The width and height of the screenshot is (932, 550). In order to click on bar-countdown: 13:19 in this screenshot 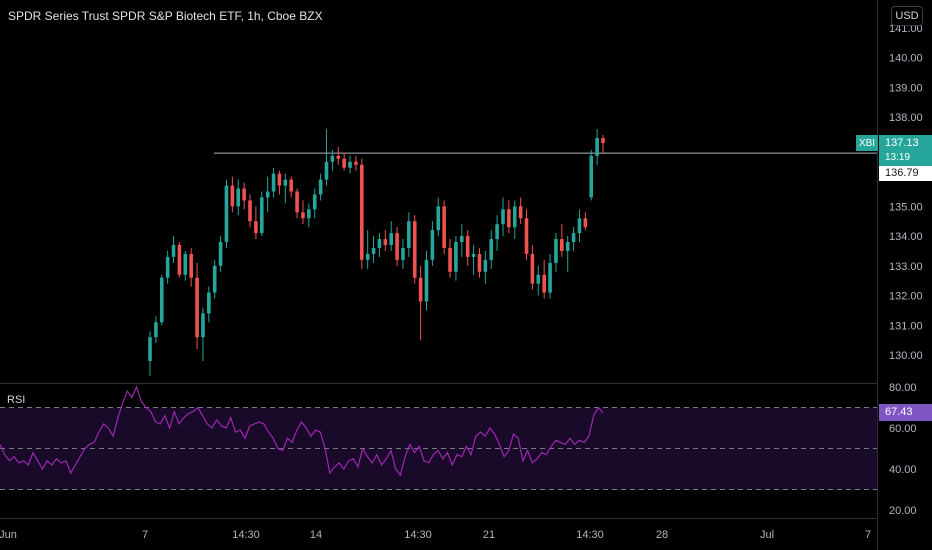, I will do `click(898, 157)`.